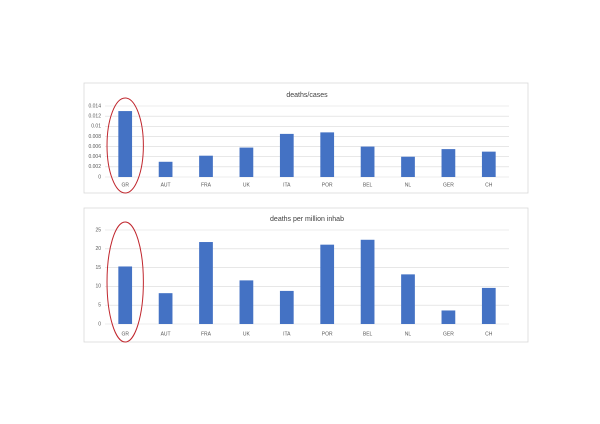 Image resolution: width=600 pixels, height=424 pixels. What do you see at coordinates (99, 306) in the screenshot?
I see `y-tick-label: 5` at bounding box center [99, 306].